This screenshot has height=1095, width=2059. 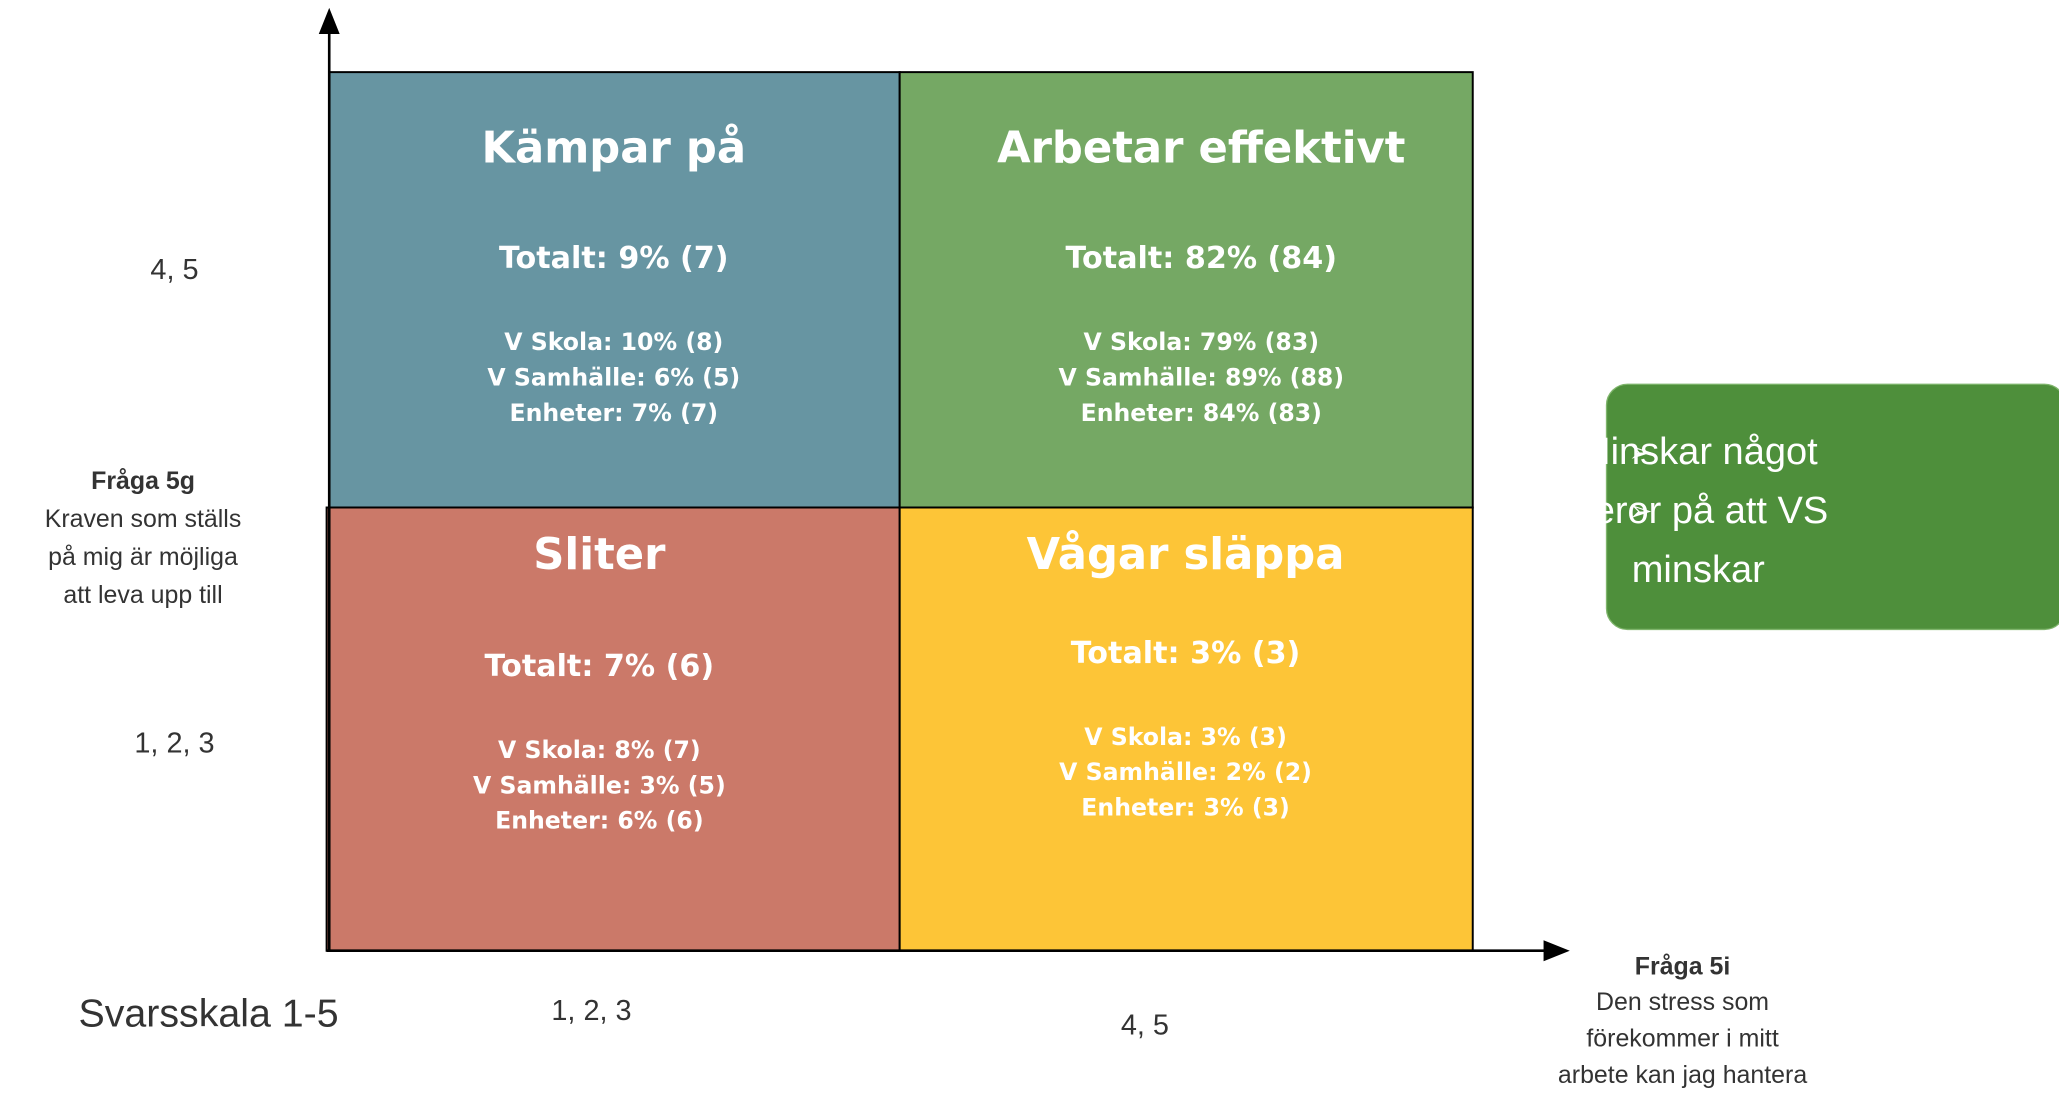 What do you see at coordinates (1185, 808) in the screenshot?
I see `quadrant-detail: Enheter: 3% (3)` at bounding box center [1185, 808].